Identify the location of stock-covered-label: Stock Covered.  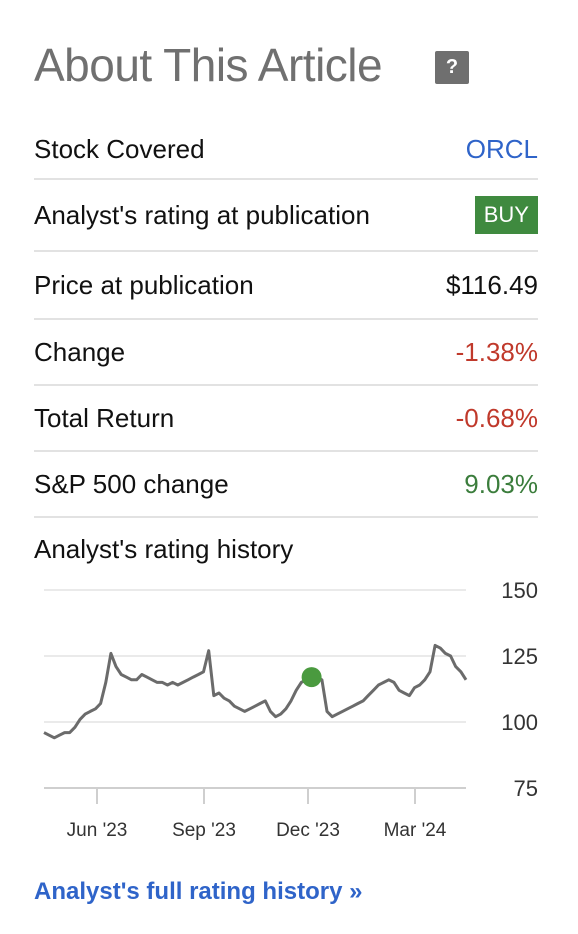
(119, 148).